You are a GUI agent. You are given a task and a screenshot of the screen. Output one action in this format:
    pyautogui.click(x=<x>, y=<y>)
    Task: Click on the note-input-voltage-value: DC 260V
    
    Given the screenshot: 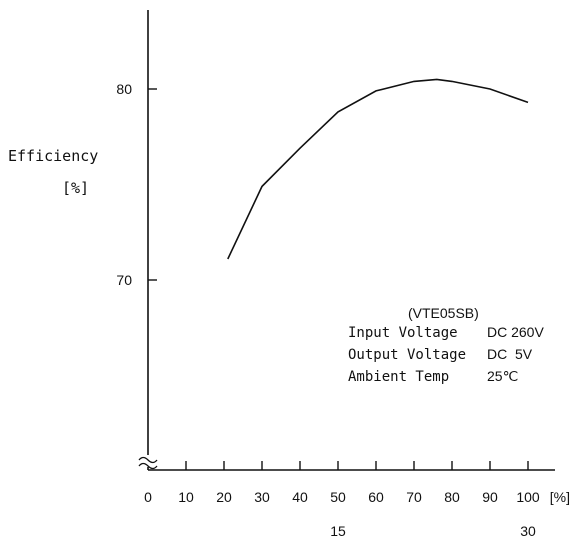 What is the action you would take?
    pyautogui.click(x=515, y=332)
    